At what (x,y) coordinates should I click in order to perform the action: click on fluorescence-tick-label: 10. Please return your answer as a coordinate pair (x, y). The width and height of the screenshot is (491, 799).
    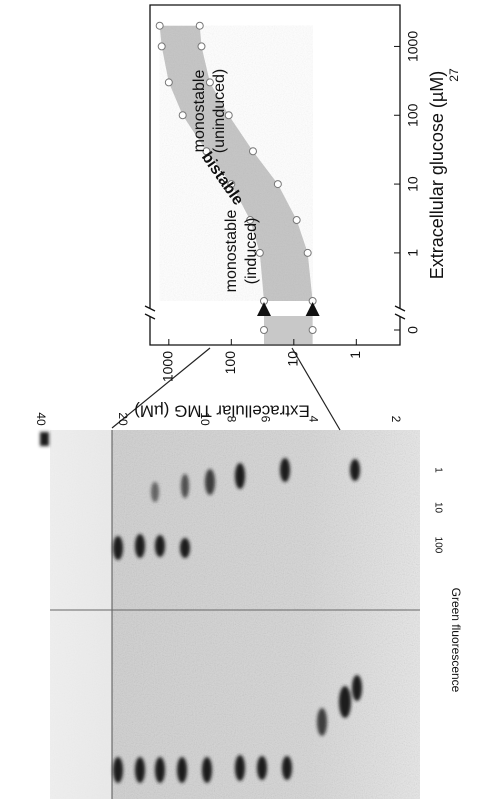
    Looking at the image, I should click on (437, 508).